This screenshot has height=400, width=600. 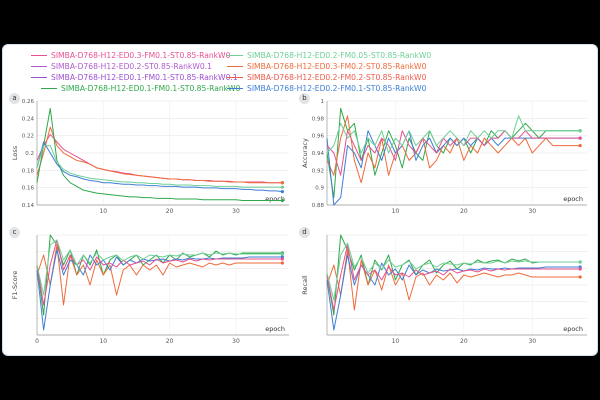 I want to click on y-tick-label: 0.96, so click(x=318, y=137).